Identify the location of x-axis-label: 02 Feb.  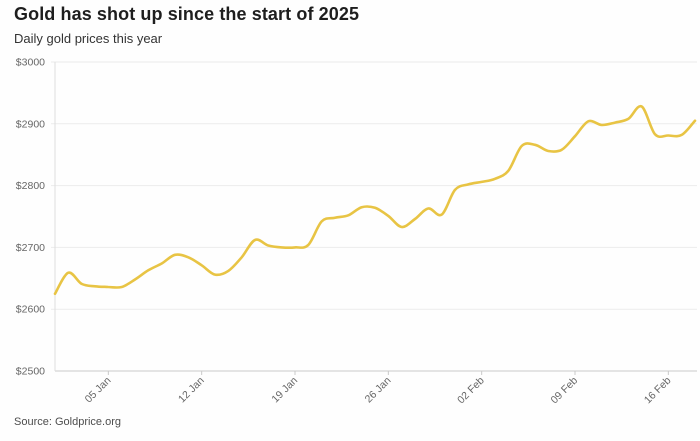
(471, 391).